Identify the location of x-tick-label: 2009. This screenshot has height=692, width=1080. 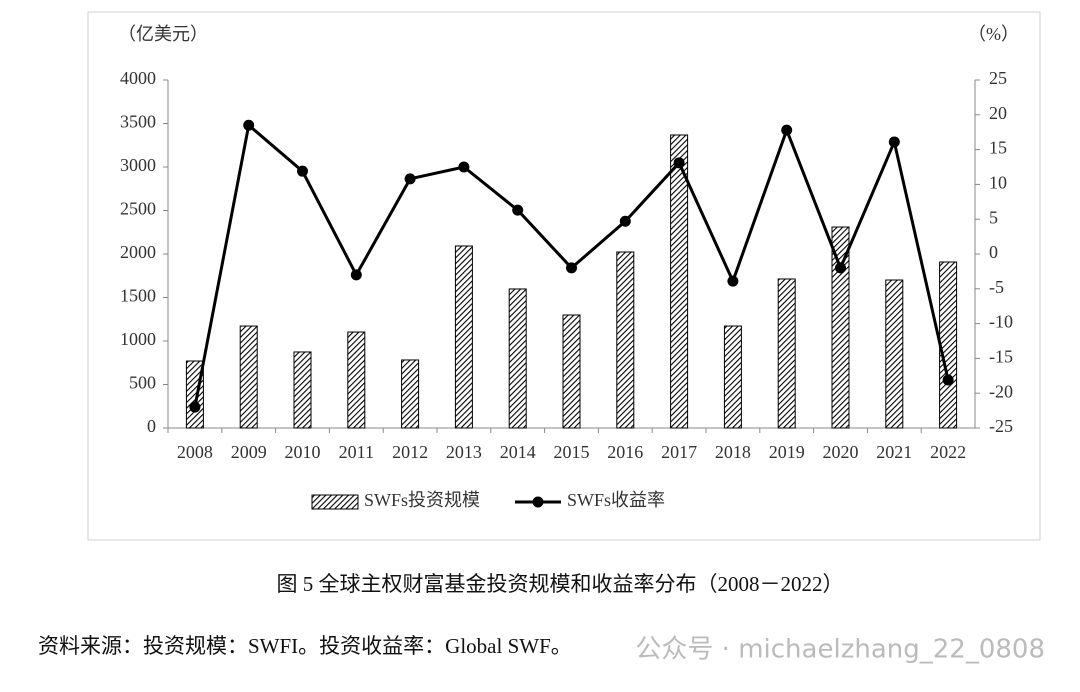
(249, 452).